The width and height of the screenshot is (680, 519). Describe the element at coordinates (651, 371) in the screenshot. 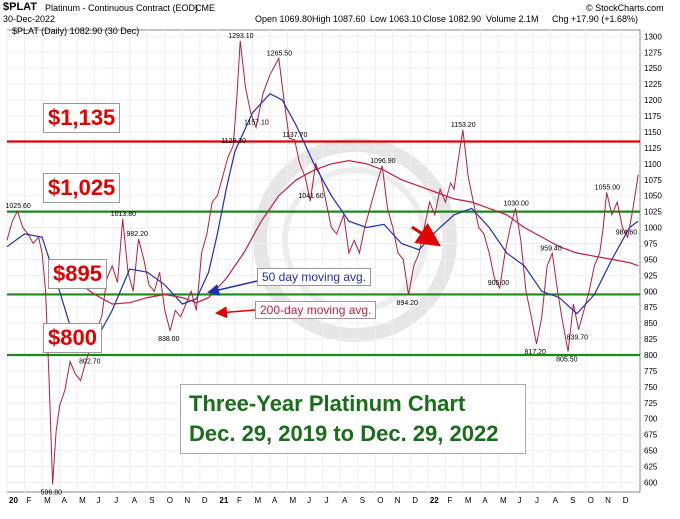

I see `y-tick-label: 775` at that location.